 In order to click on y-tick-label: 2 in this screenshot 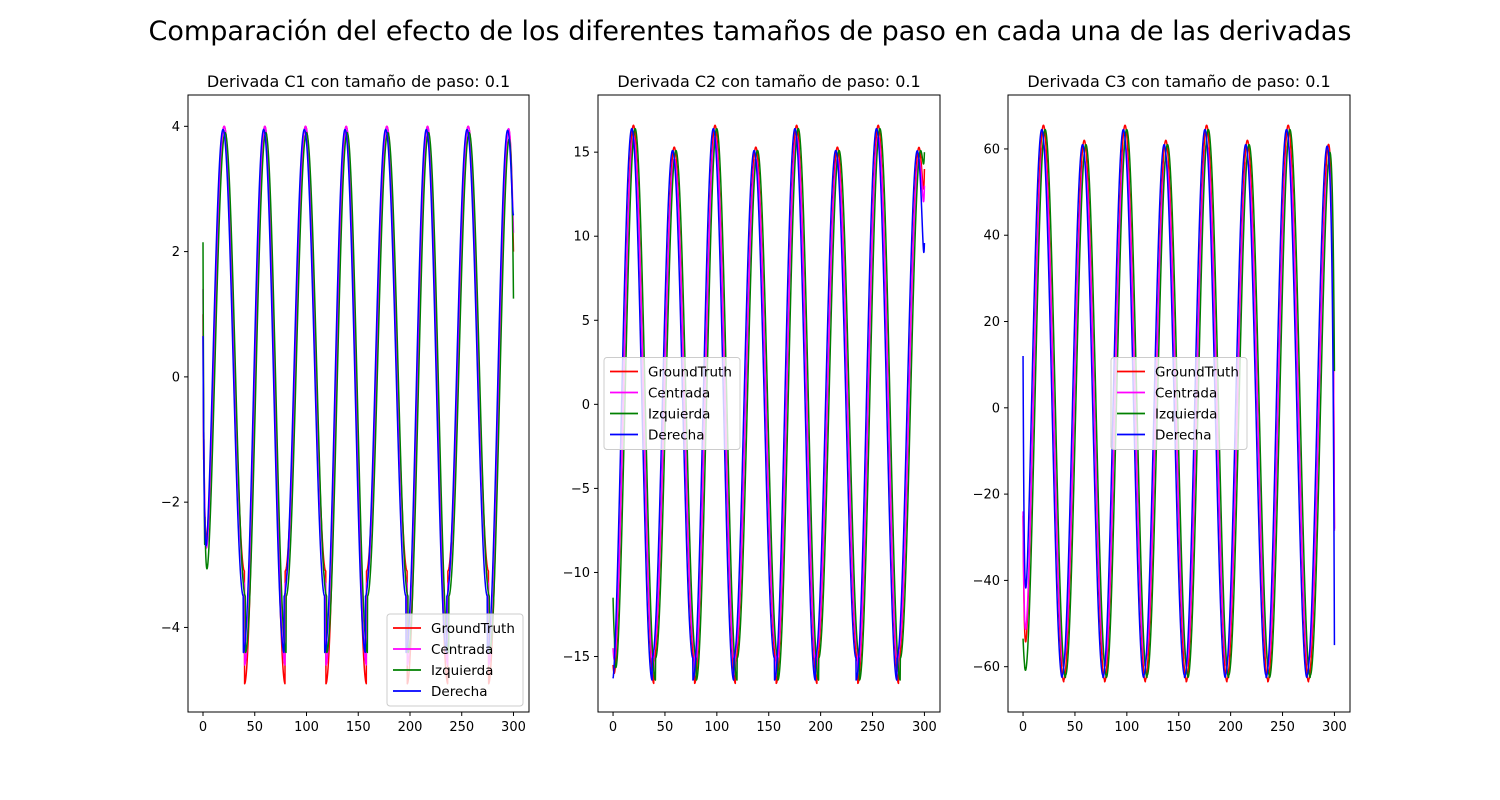, I will do `click(176, 252)`.